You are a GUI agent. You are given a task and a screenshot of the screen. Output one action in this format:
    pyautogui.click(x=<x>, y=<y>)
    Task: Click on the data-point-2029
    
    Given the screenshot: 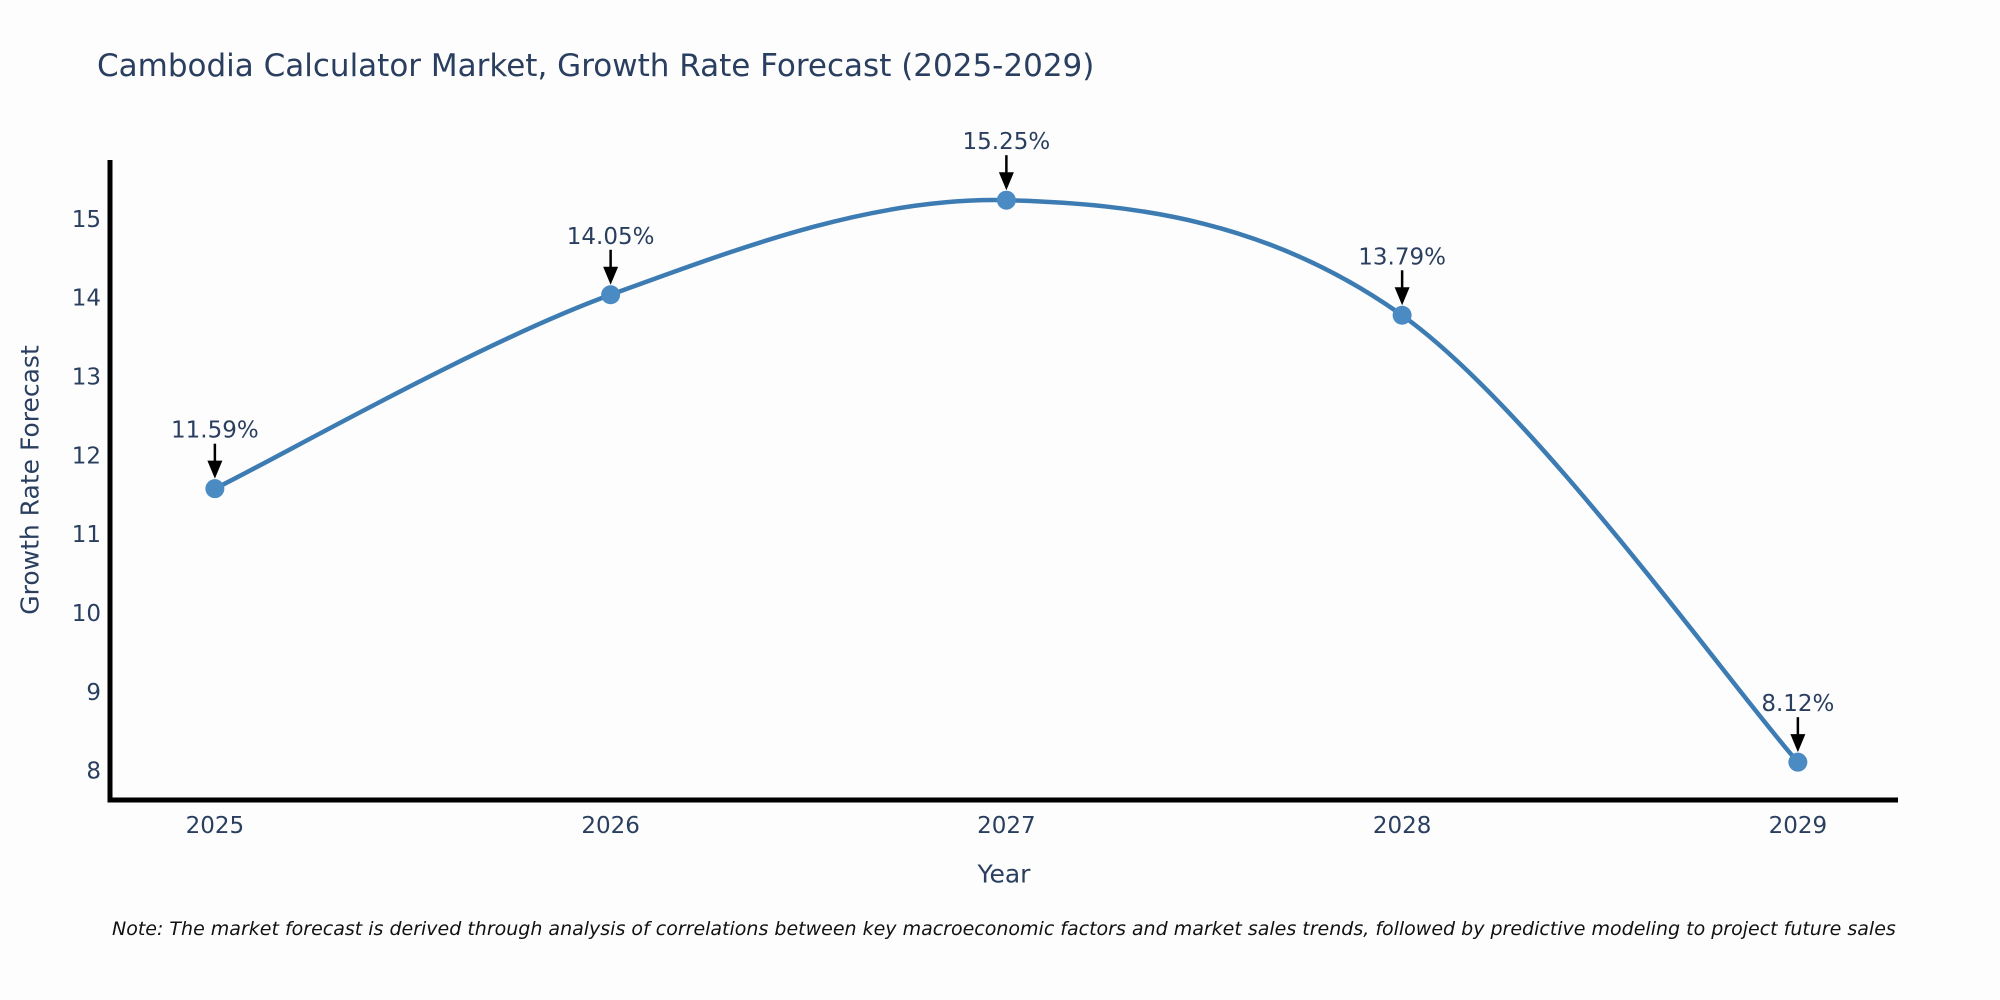 What is the action you would take?
    pyautogui.click(x=1798, y=762)
    